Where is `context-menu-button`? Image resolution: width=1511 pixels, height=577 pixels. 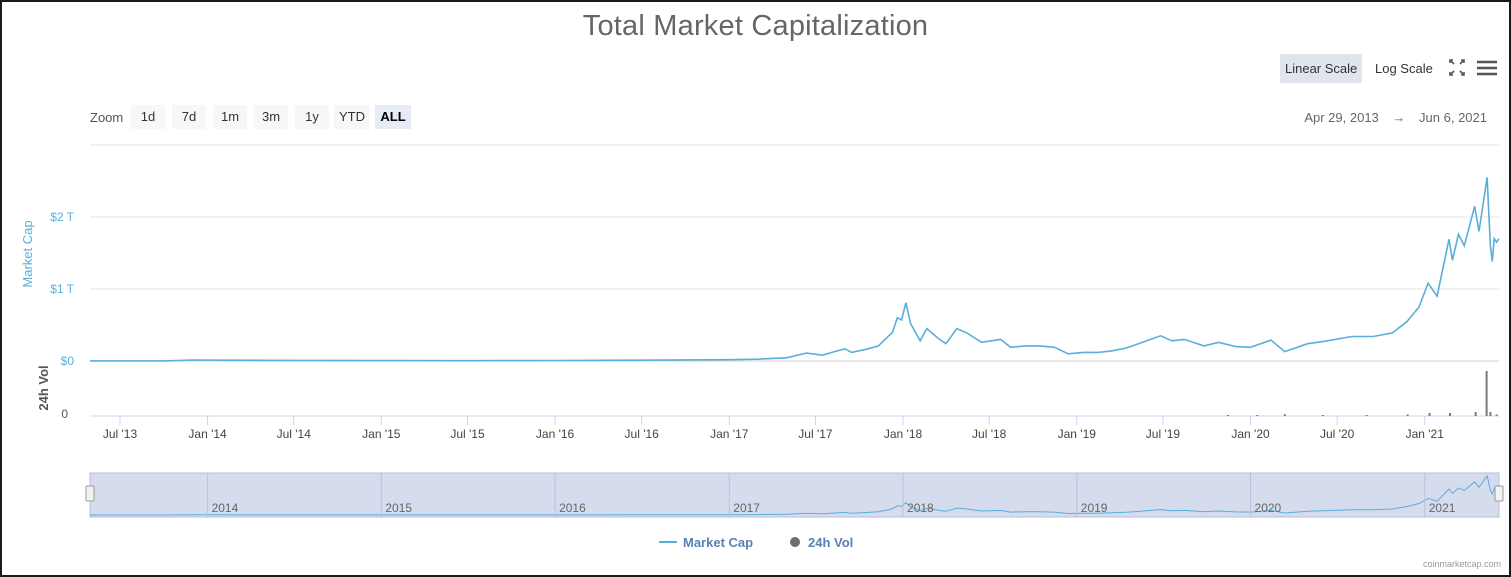
context-menu-button is located at coordinates (1487, 68).